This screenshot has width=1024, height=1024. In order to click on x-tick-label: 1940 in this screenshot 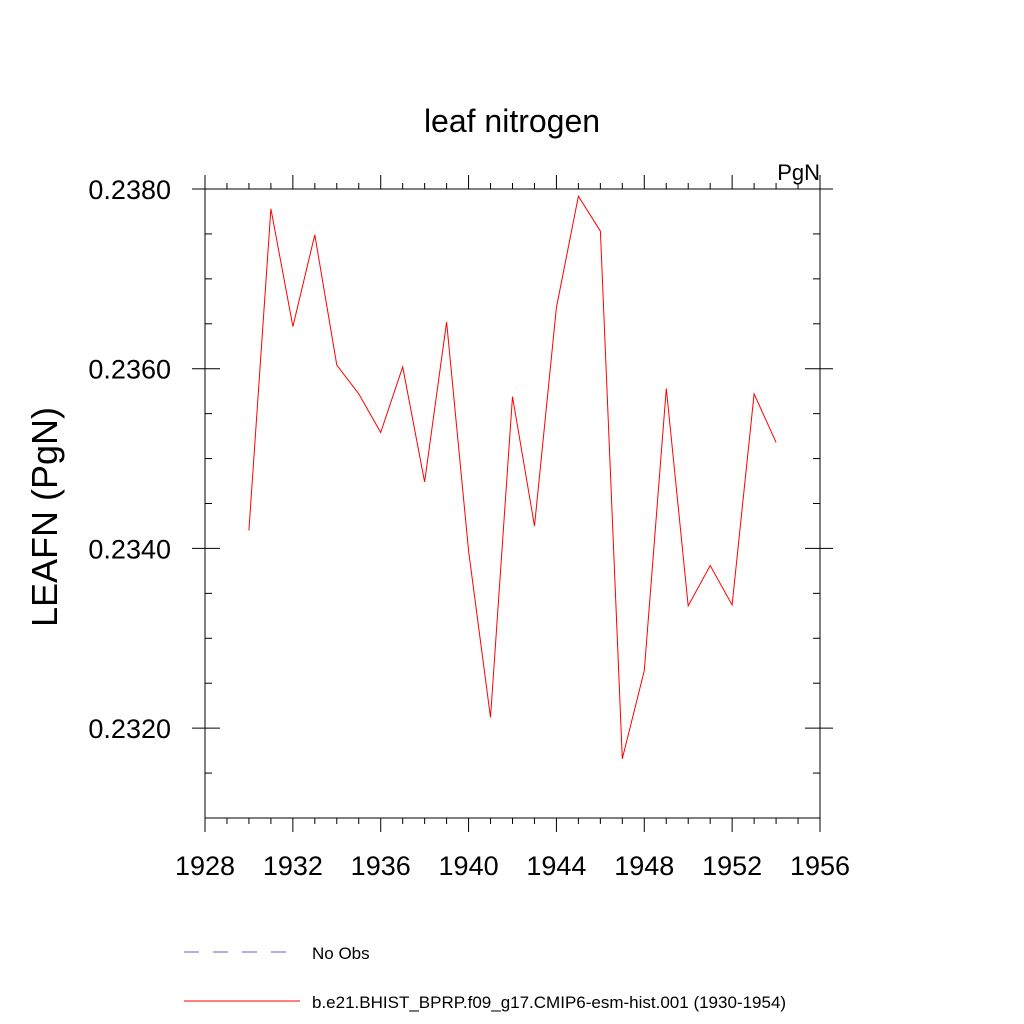, I will do `click(469, 866)`.